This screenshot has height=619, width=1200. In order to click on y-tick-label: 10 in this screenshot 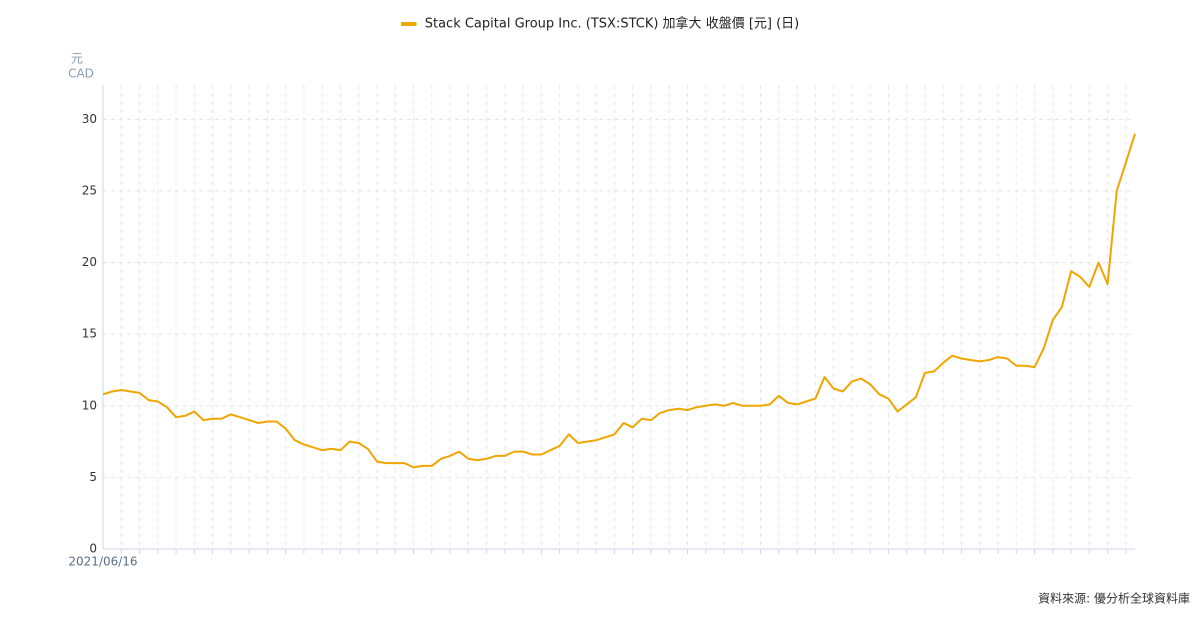, I will do `click(89, 405)`.